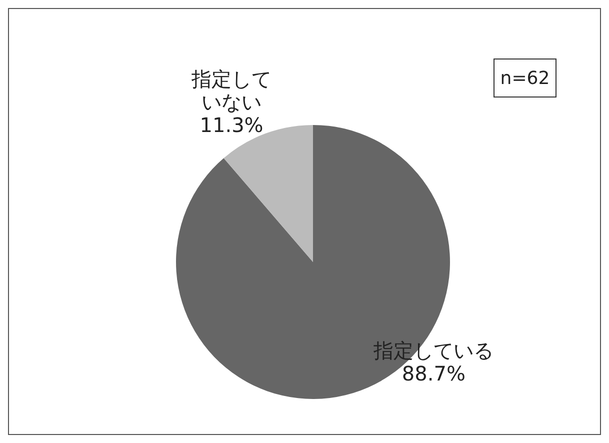  What do you see at coordinates (434, 373) in the screenshot?
I see `data-label: 88.7%` at bounding box center [434, 373].